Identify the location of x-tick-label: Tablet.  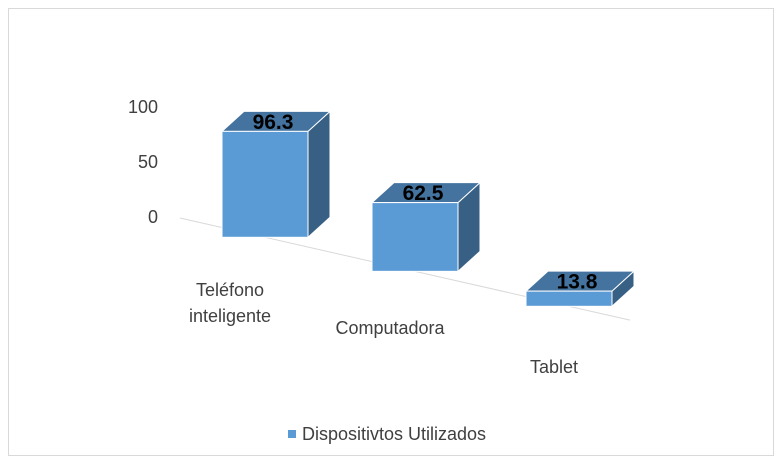
(554, 367).